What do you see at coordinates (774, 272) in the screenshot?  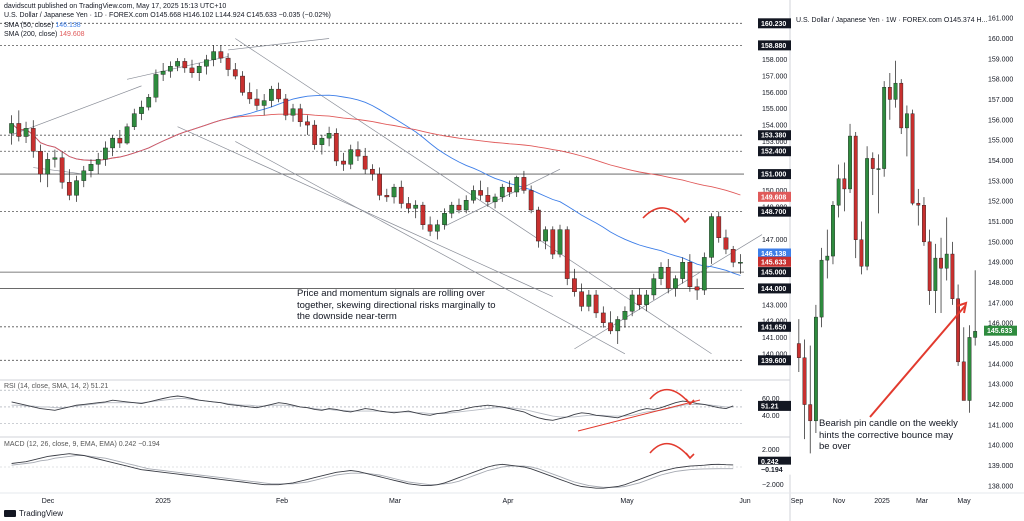 I see `level-label-6-bg` at bounding box center [774, 272].